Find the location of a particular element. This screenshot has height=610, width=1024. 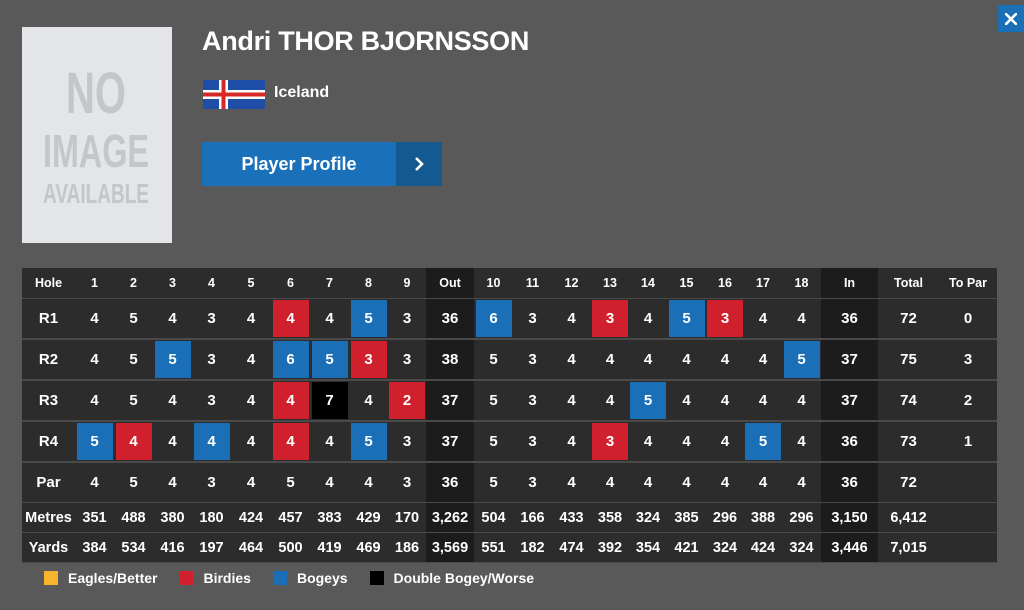

close-button is located at coordinates (1011, 18).